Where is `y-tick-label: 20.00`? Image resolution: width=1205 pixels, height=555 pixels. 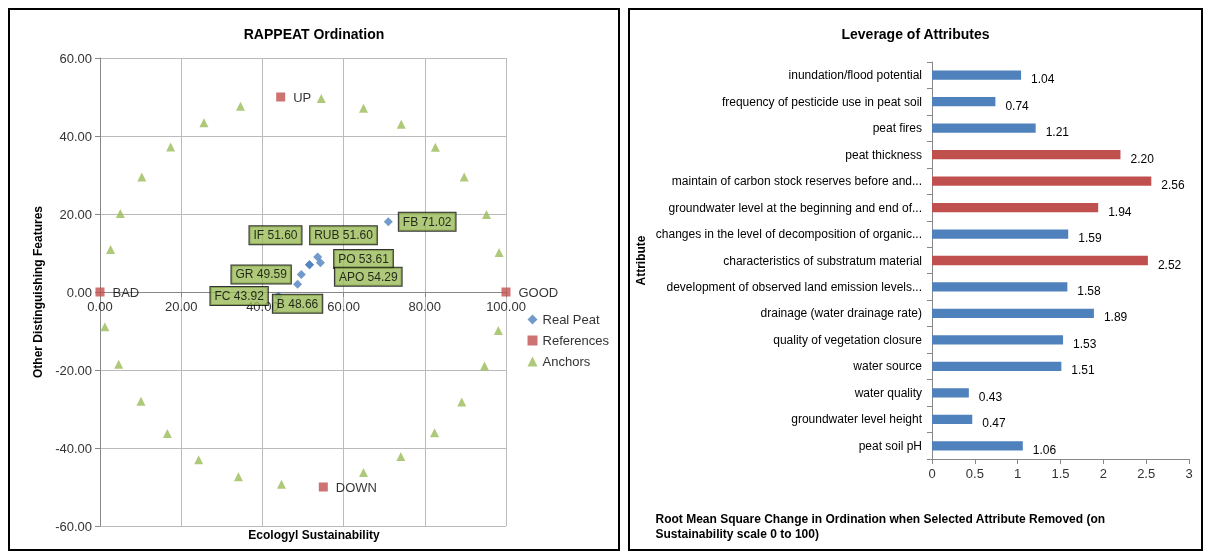 y-tick-label: 20.00 is located at coordinates (75, 214).